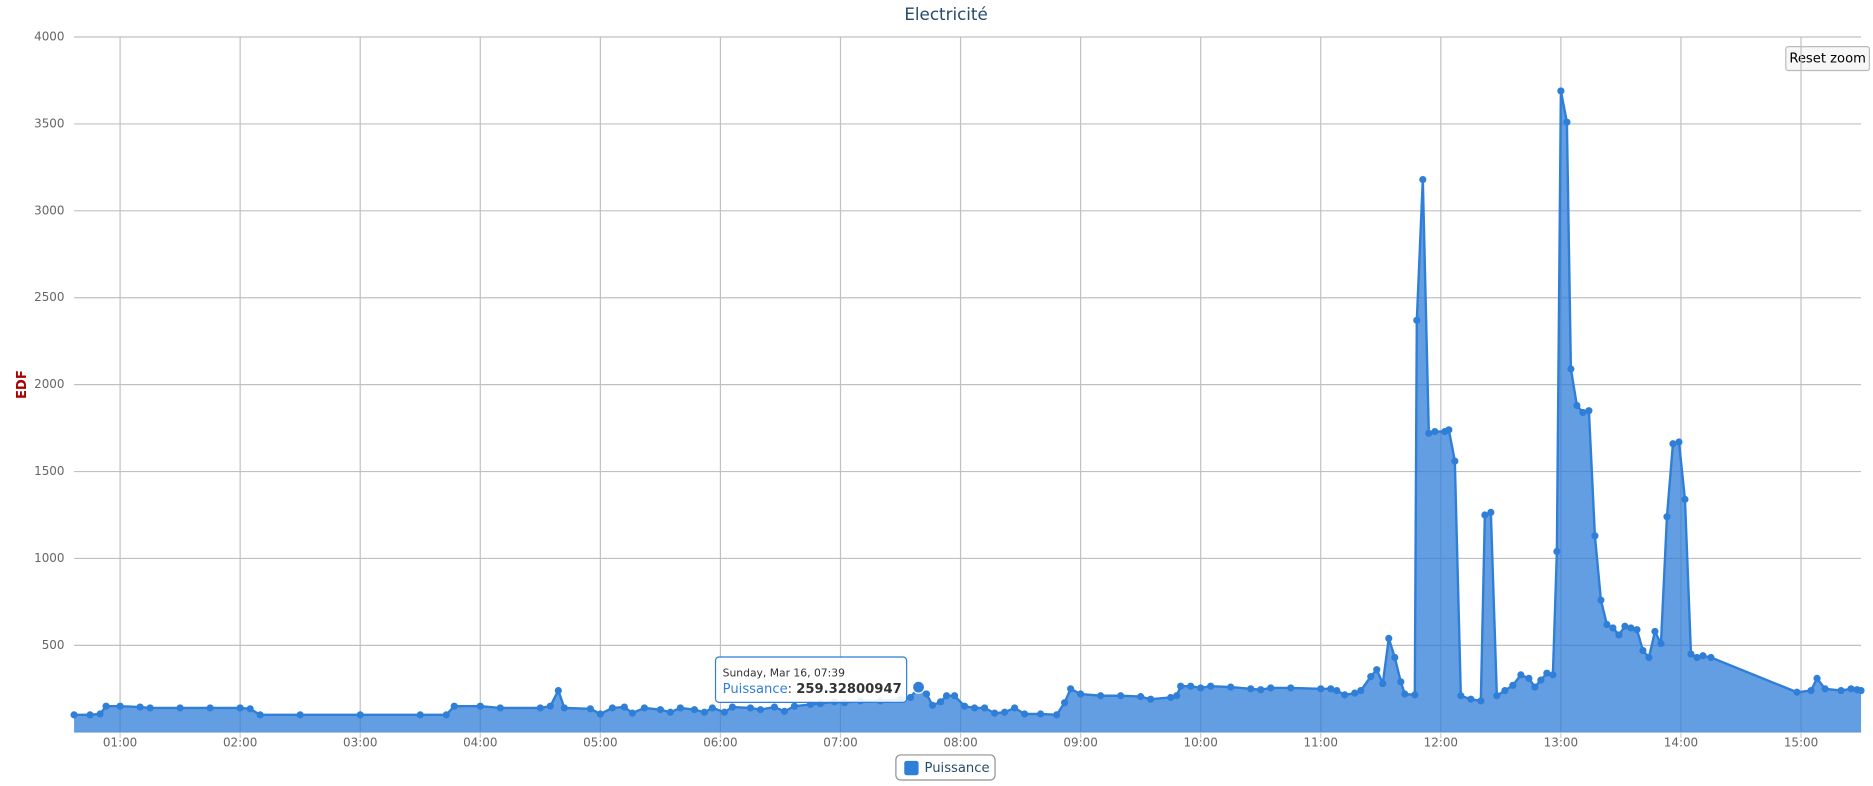 This screenshot has width=1873, height=786. I want to click on tooltip-body: Puissance: 259.32800947, so click(812, 689).